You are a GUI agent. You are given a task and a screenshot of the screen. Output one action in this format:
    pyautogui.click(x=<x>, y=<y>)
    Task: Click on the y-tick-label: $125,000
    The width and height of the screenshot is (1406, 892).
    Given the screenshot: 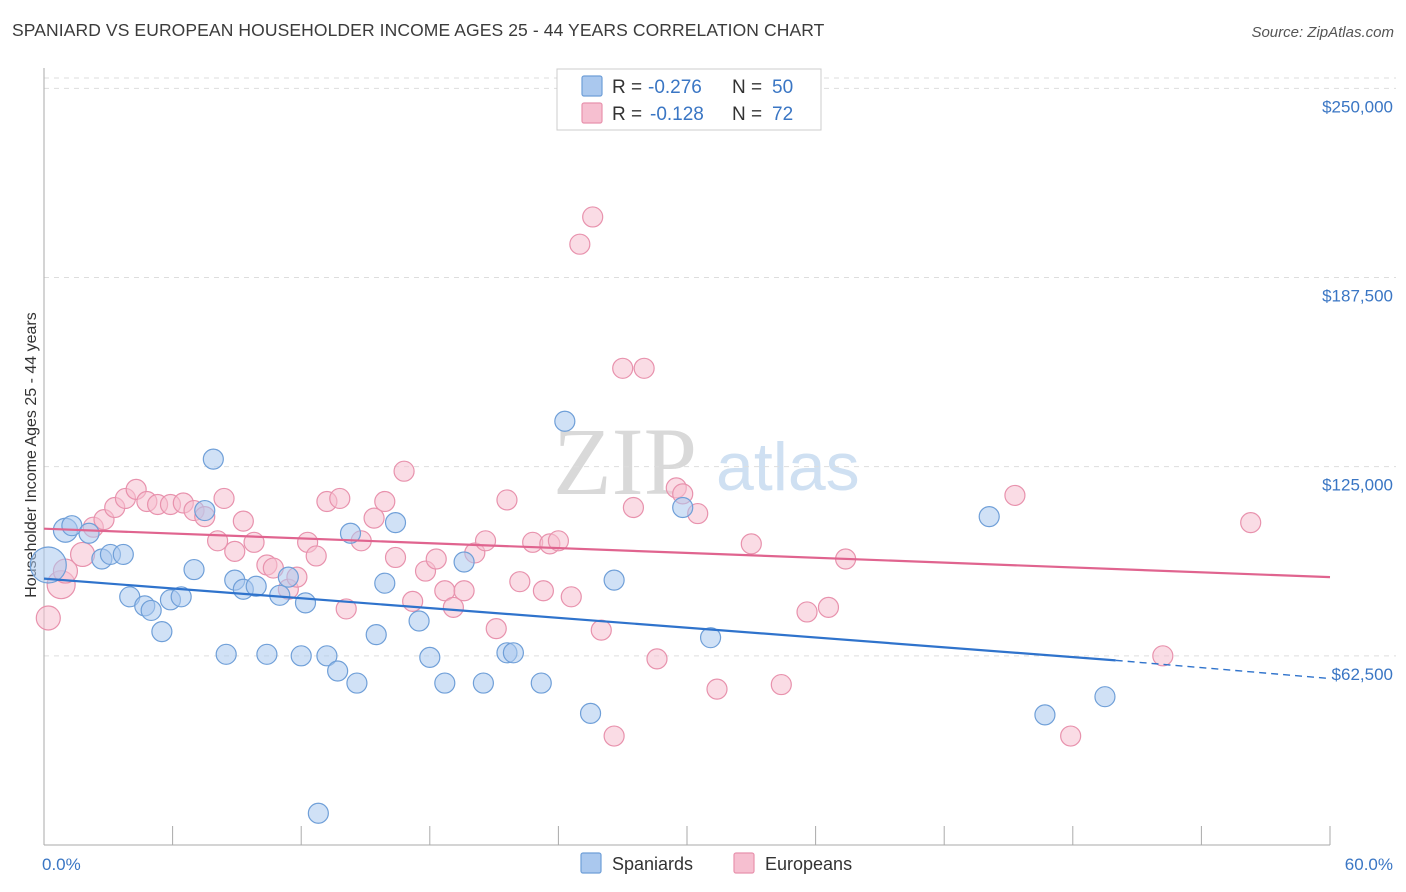 What is the action you would take?
    pyautogui.click(x=1357, y=485)
    